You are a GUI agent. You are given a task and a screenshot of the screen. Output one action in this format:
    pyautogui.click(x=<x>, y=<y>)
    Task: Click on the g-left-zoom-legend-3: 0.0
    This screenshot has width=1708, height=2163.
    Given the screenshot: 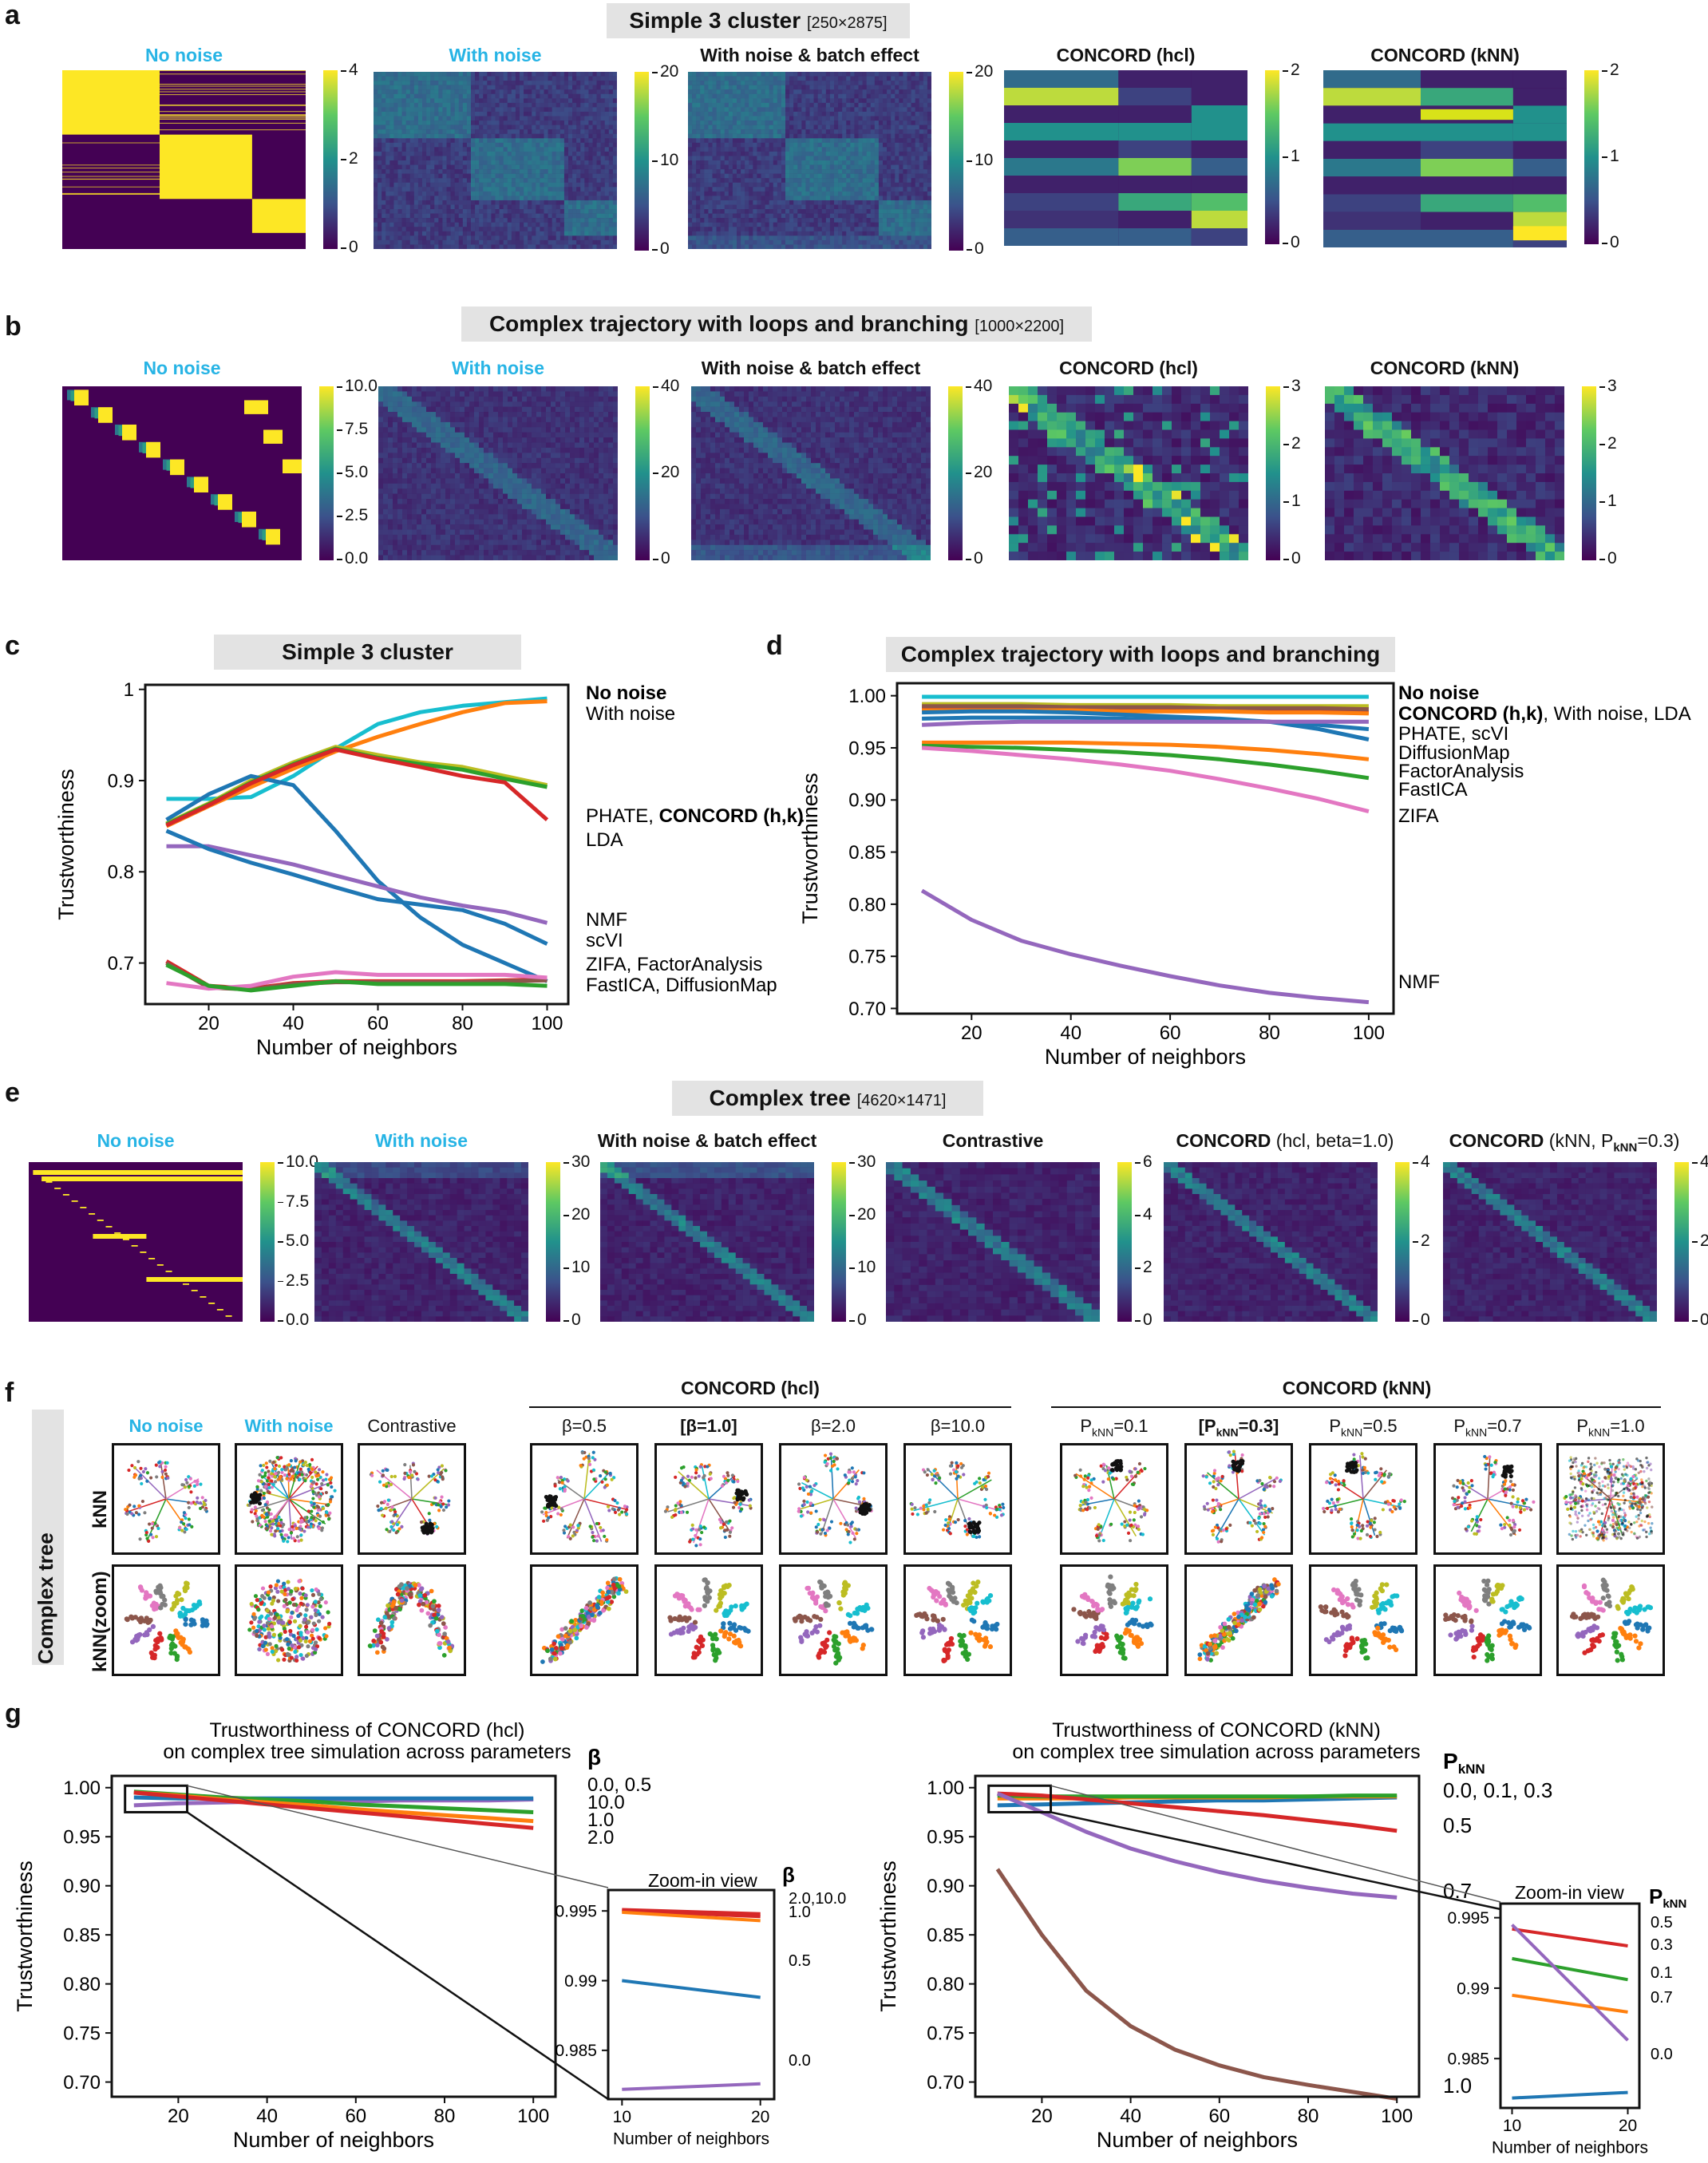 What is the action you would take?
    pyautogui.click(x=800, y=2061)
    